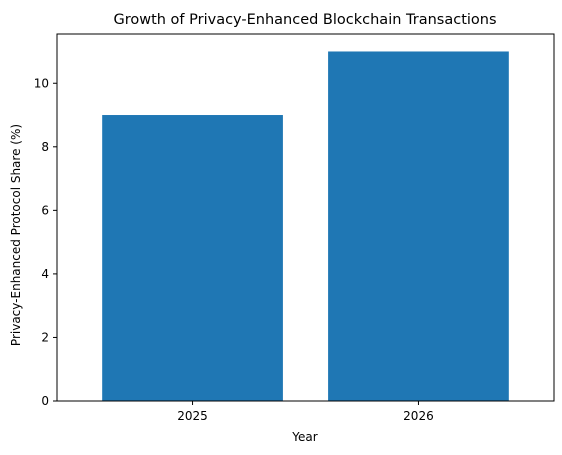 The width and height of the screenshot is (562, 455). I want to click on y-axis-ticks: 0 2 4 6 8 10, so click(45, 242).